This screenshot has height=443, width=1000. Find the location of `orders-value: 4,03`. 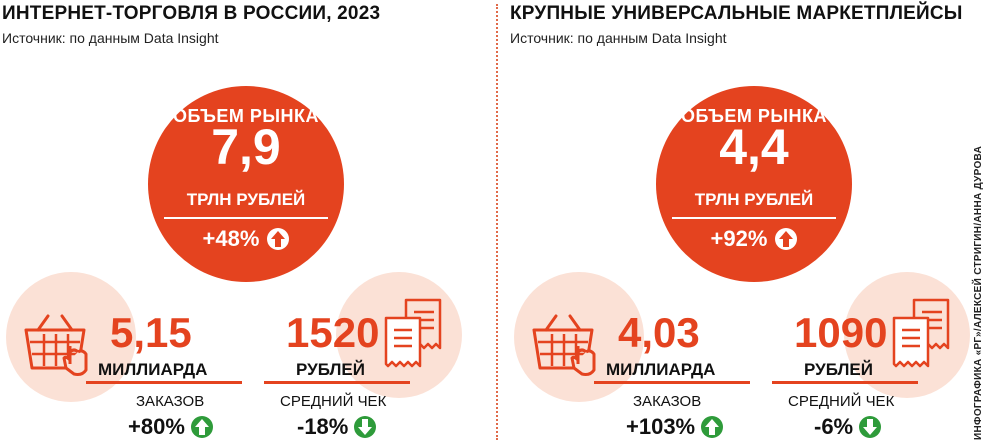

orders-value: 4,03 is located at coordinates (659, 332).